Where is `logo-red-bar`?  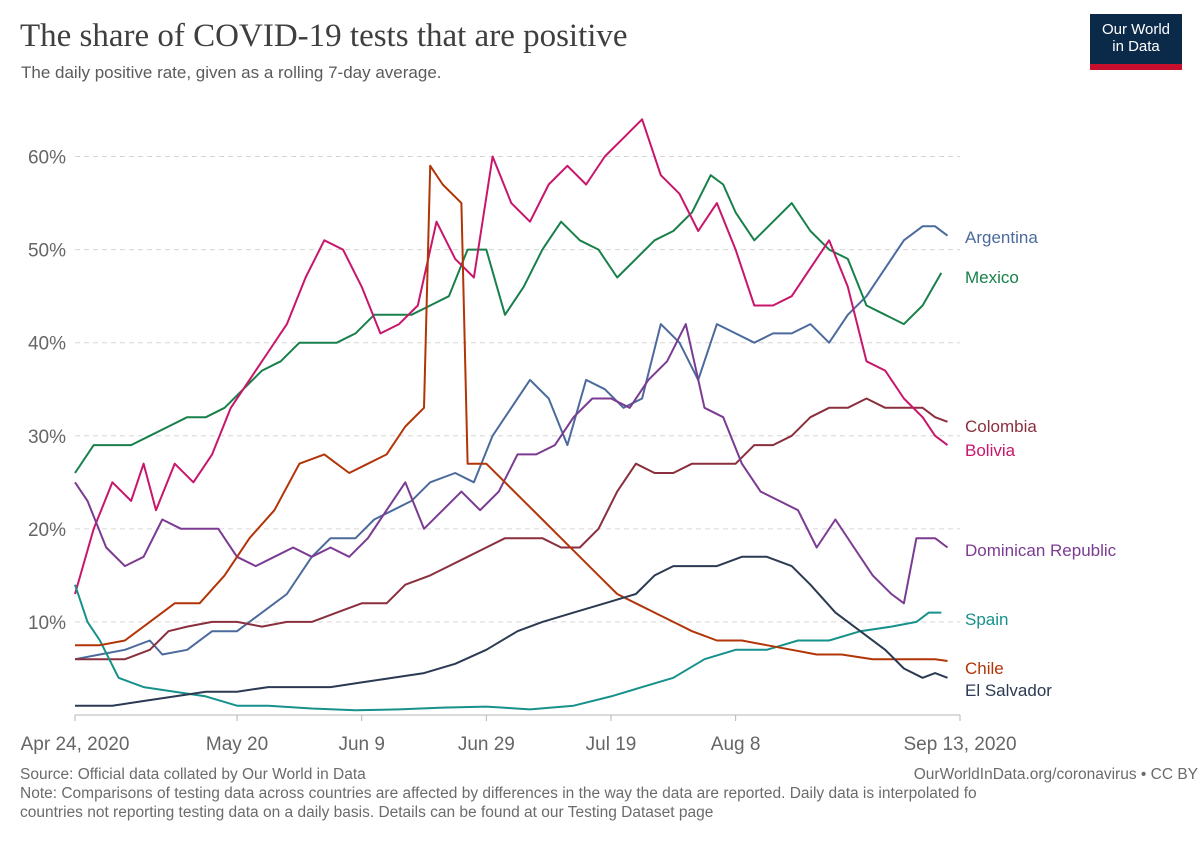
logo-red-bar is located at coordinates (1136, 67).